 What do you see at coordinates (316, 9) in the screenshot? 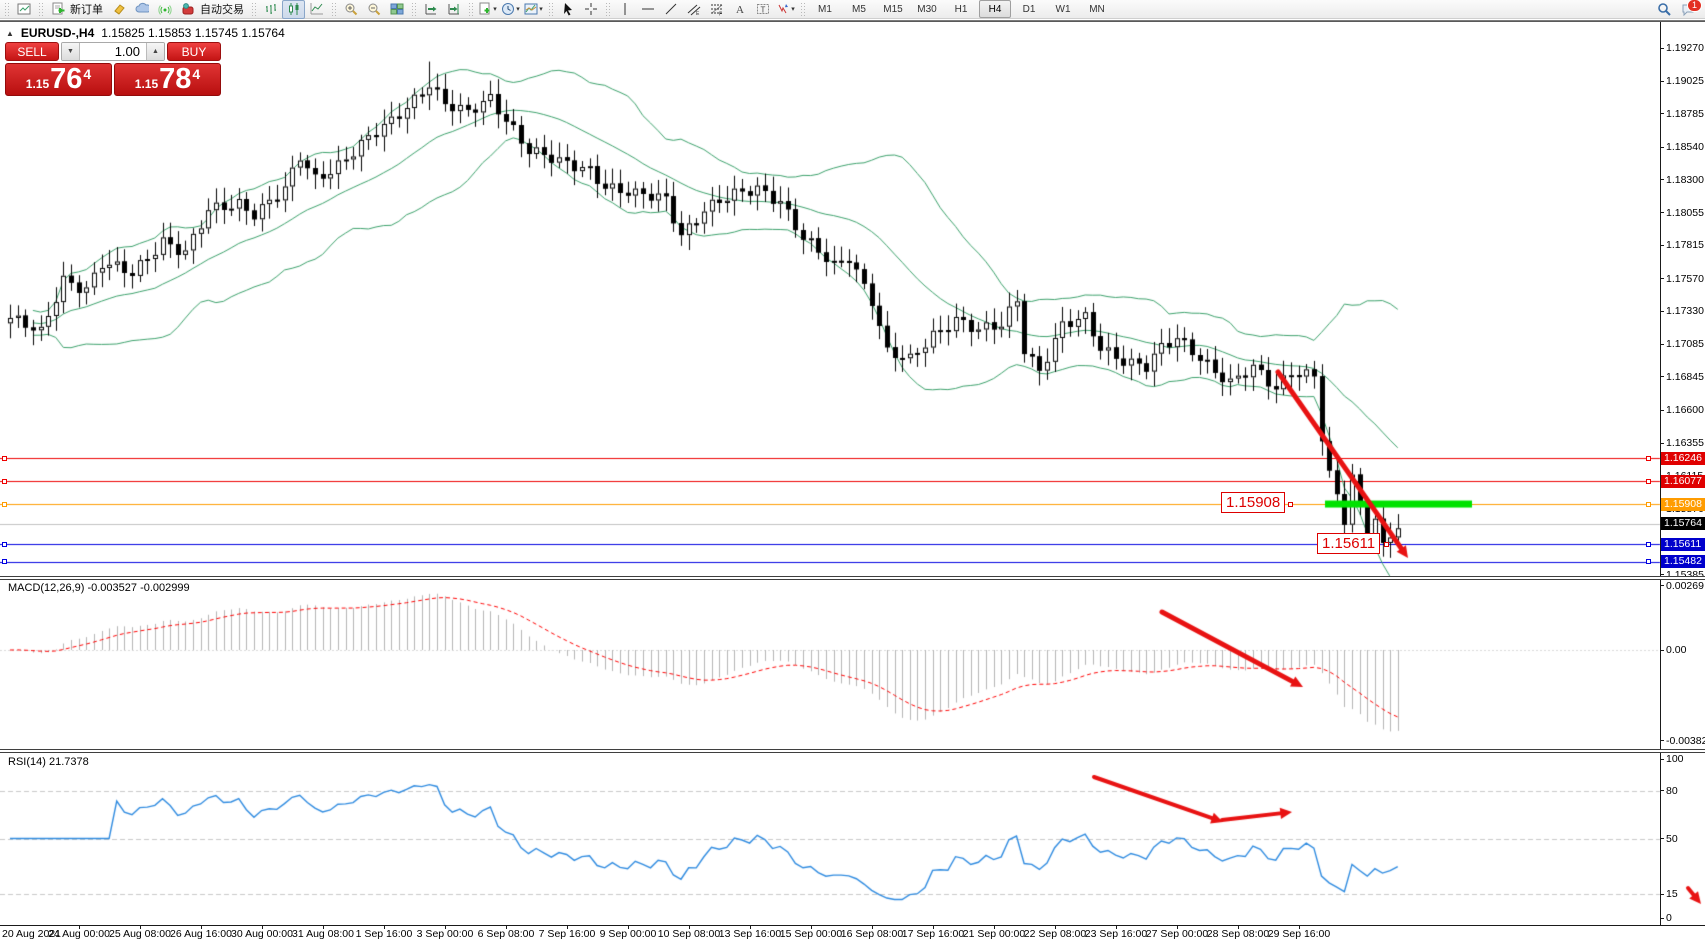
I see `line-chart-button` at bounding box center [316, 9].